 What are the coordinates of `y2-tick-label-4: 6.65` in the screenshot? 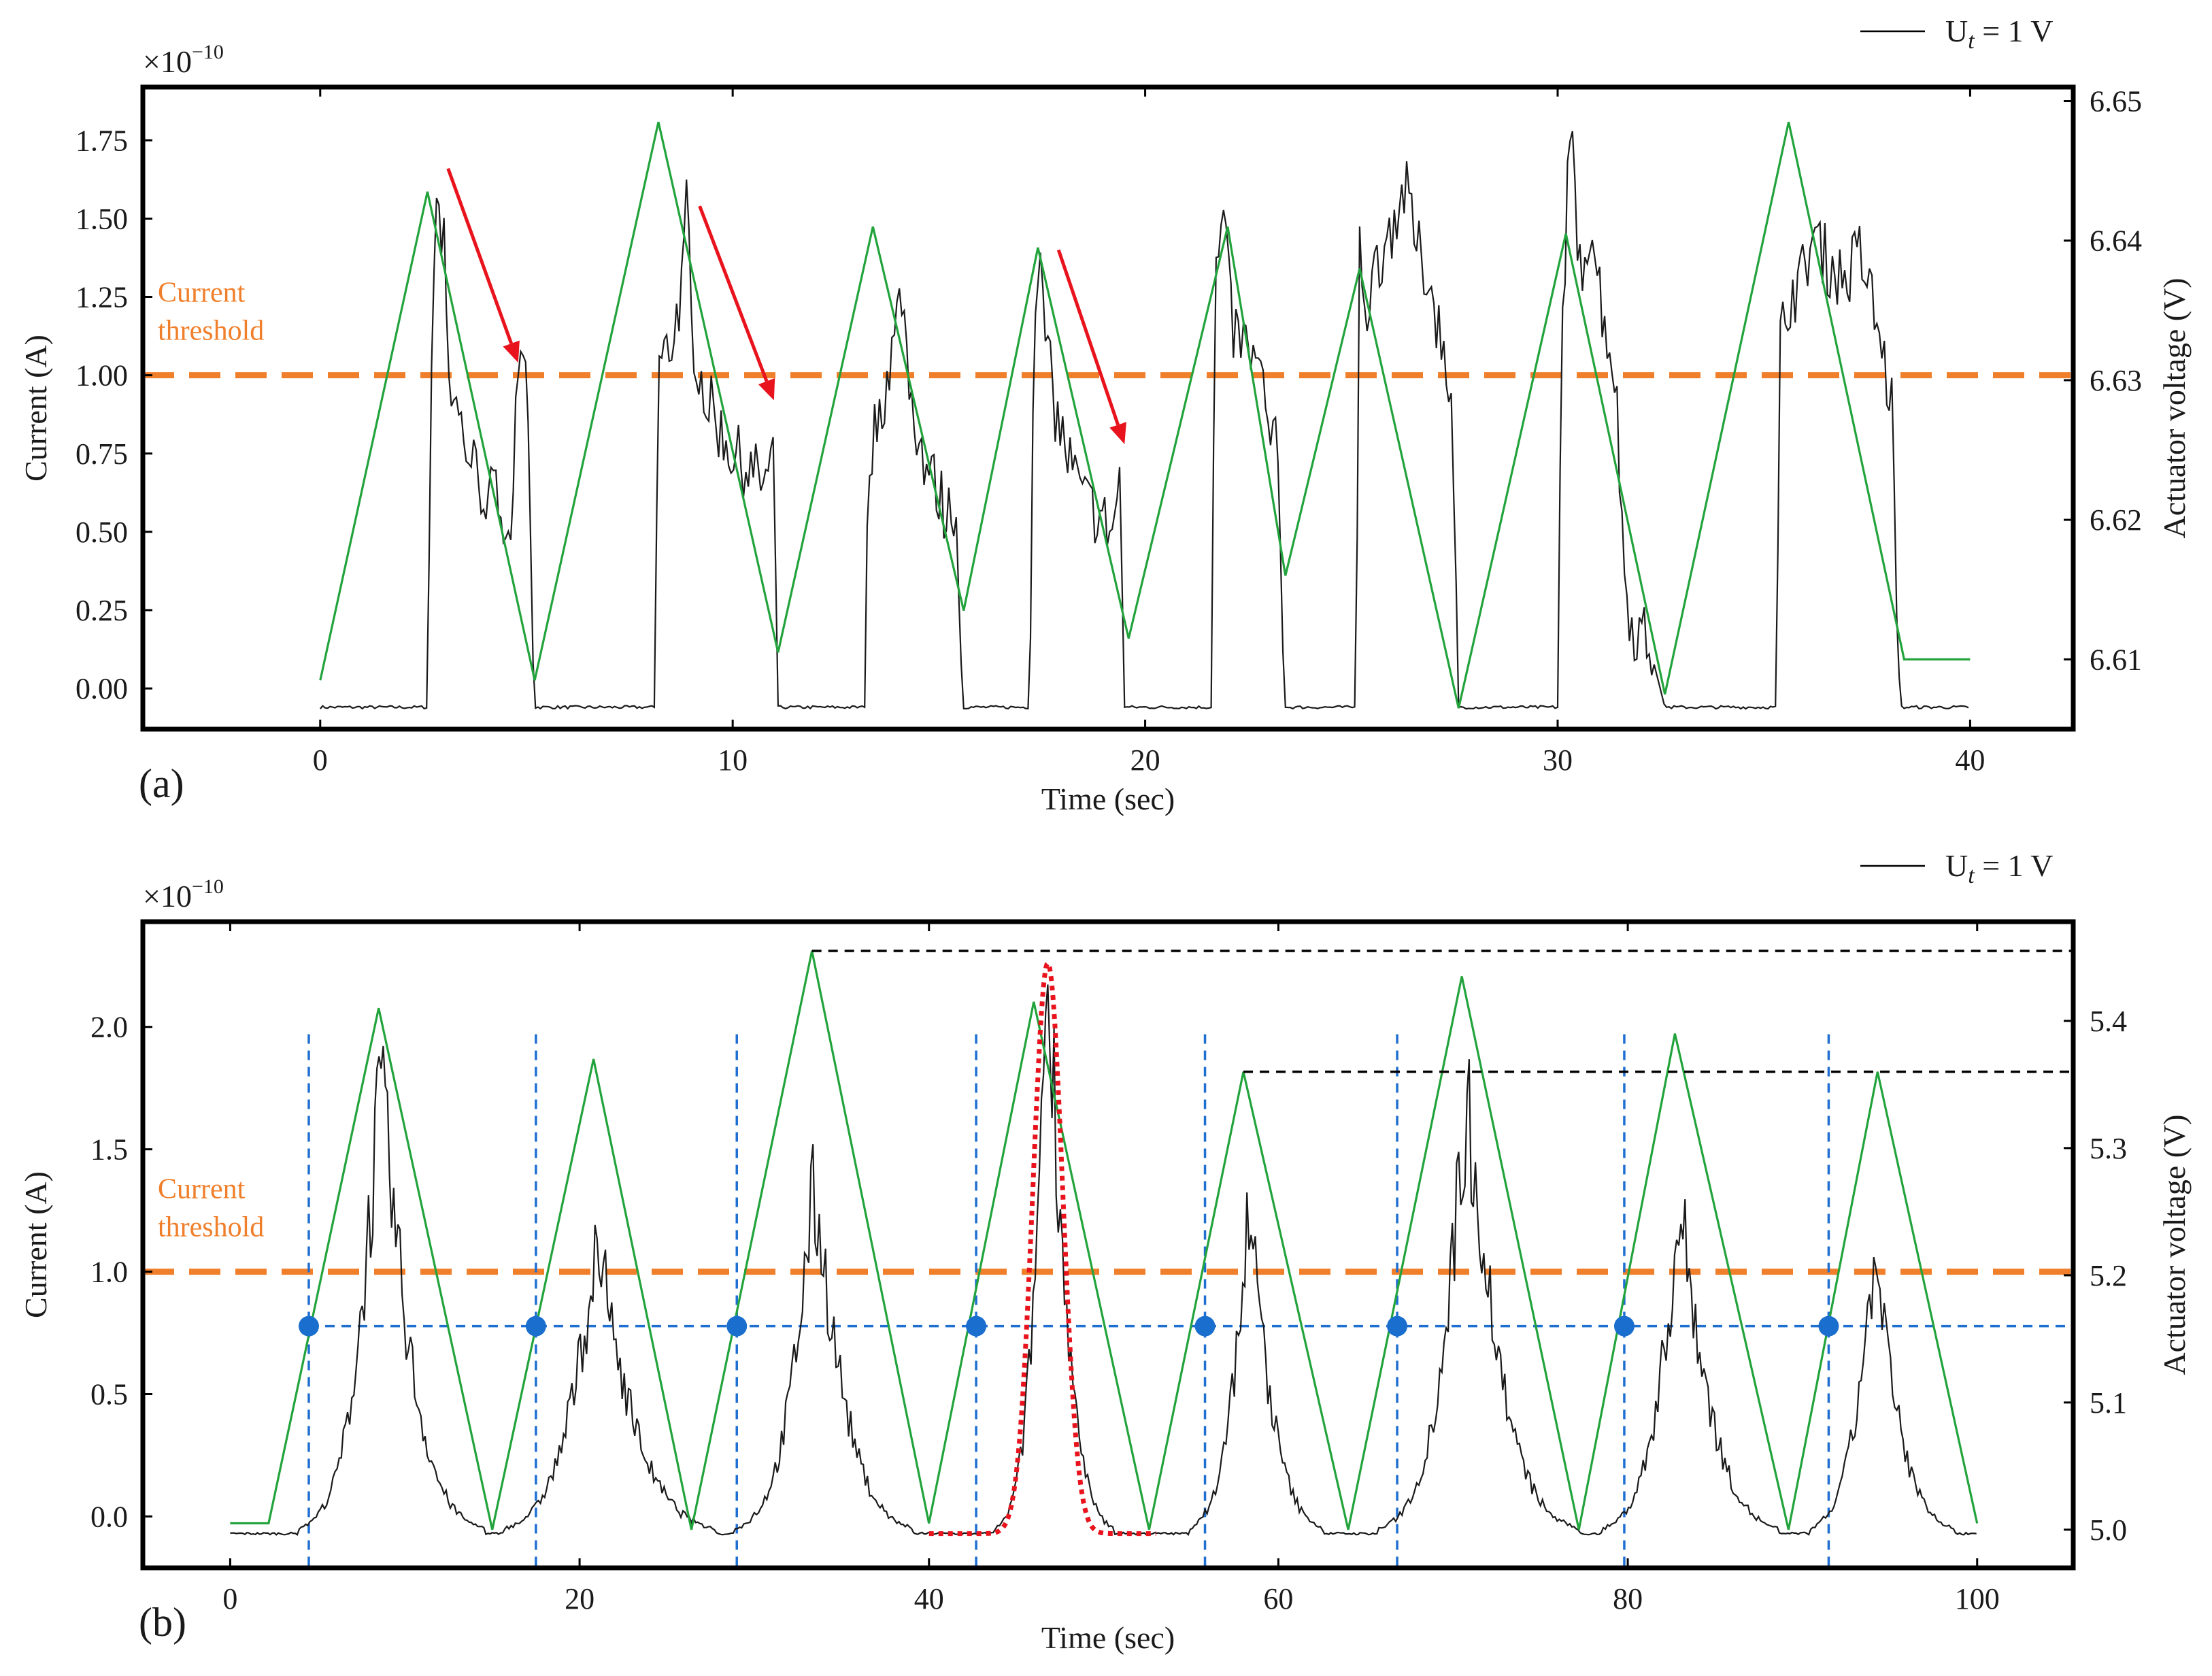 It's located at (2116, 101).